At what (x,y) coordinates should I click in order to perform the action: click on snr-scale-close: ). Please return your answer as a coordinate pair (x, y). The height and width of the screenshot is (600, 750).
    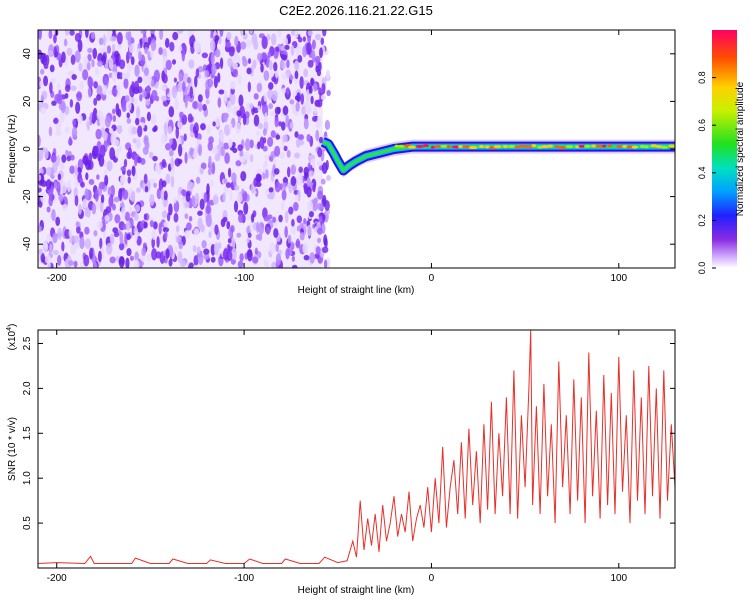
    Looking at the image, I should click on (12, 325).